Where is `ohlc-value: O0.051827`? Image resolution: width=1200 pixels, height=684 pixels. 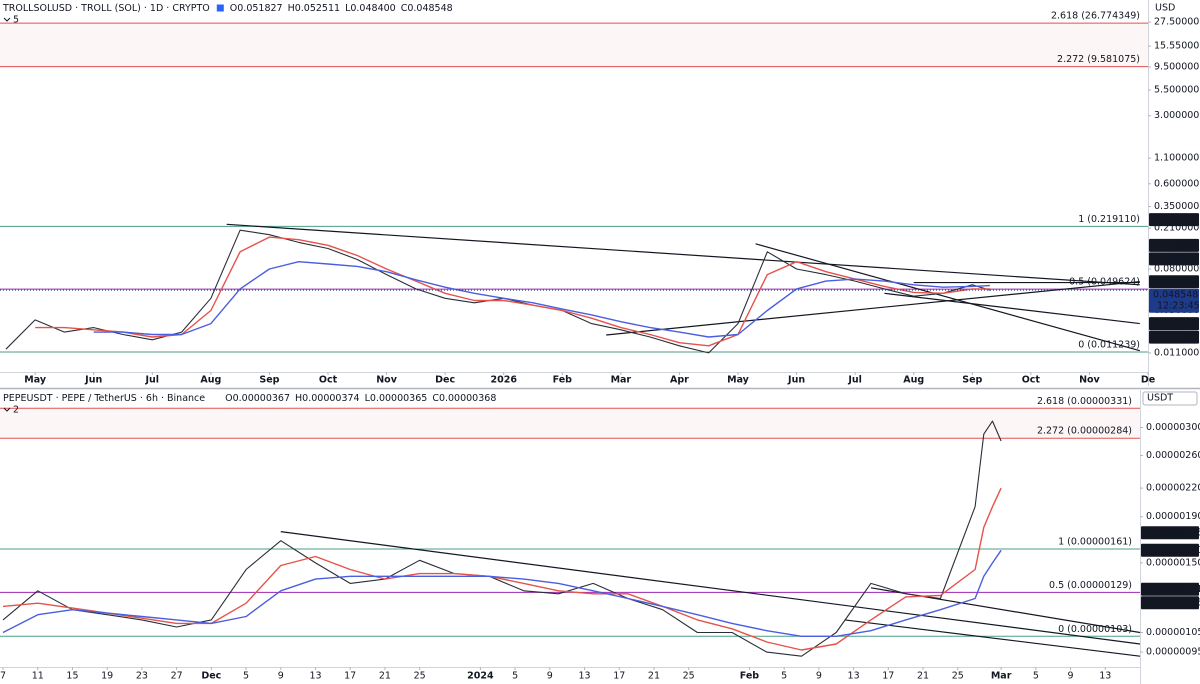
ohlc-value: O0.051827 is located at coordinates (256, 8).